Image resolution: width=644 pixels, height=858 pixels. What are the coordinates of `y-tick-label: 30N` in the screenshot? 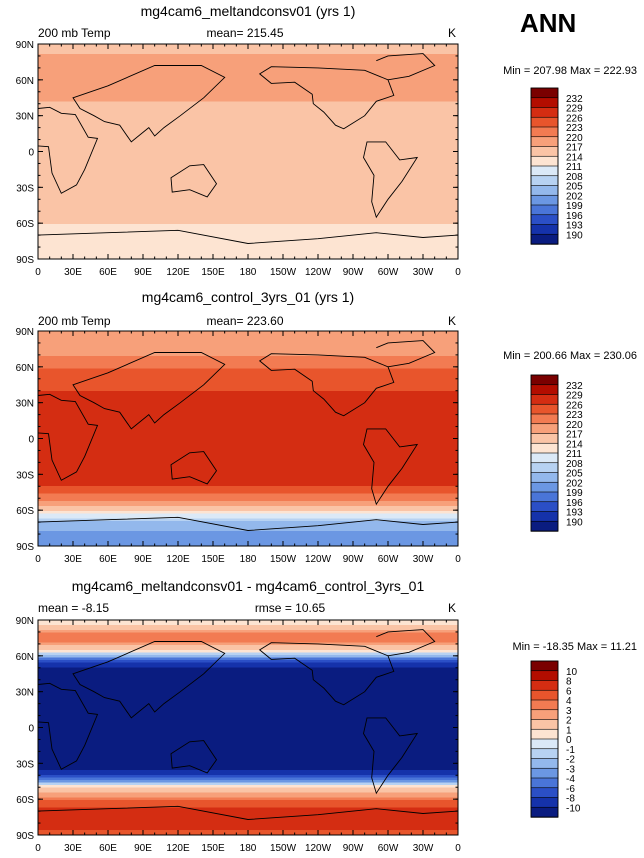 It's located at (25, 404).